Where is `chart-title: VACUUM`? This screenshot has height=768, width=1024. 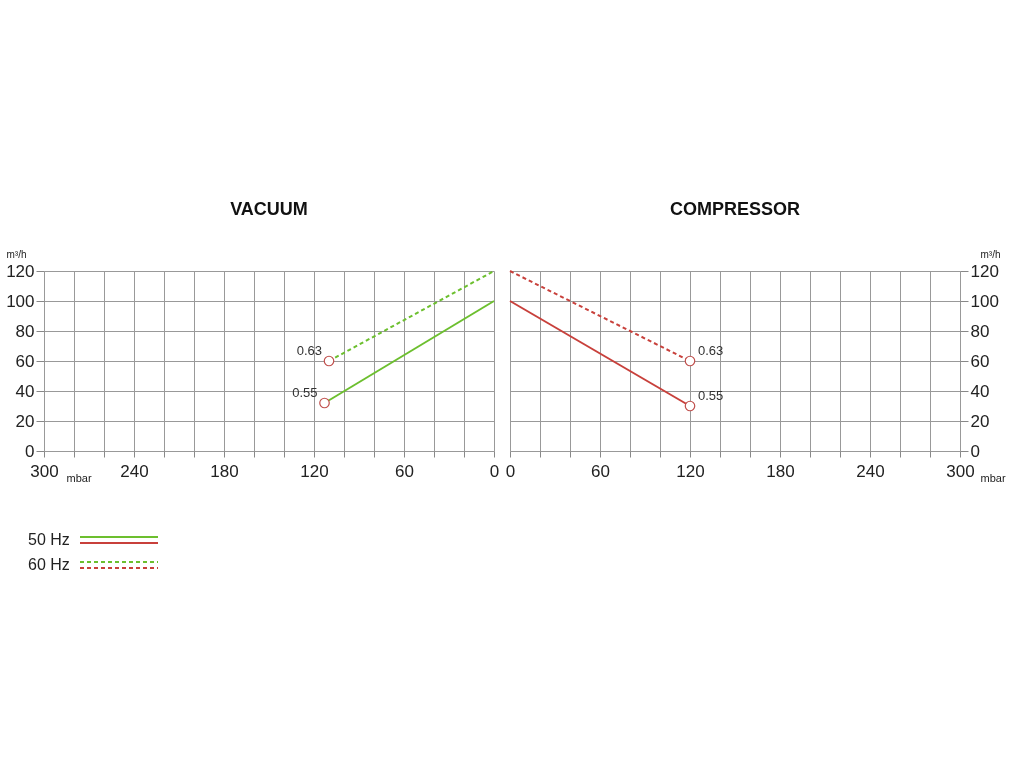
chart-title: VACUUM is located at coordinates (269, 209).